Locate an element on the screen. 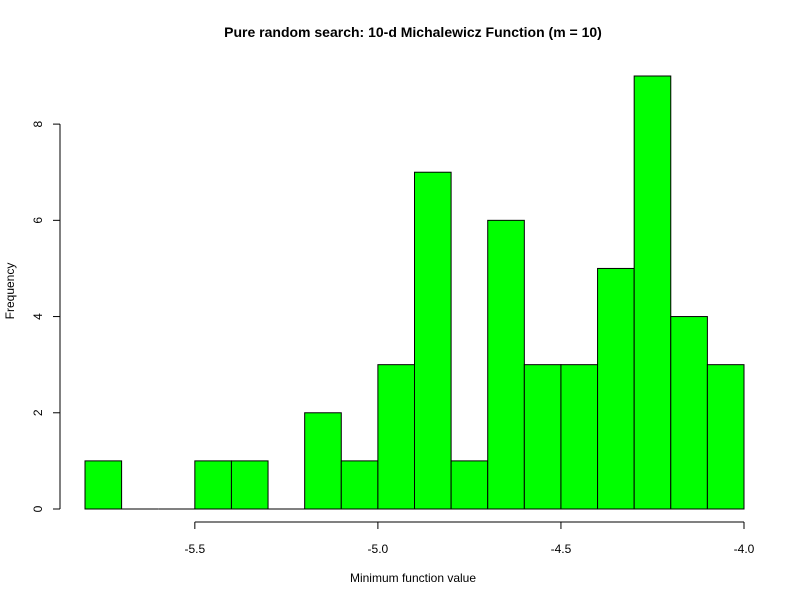  x-tick-label: -4.0 is located at coordinates (744, 549).